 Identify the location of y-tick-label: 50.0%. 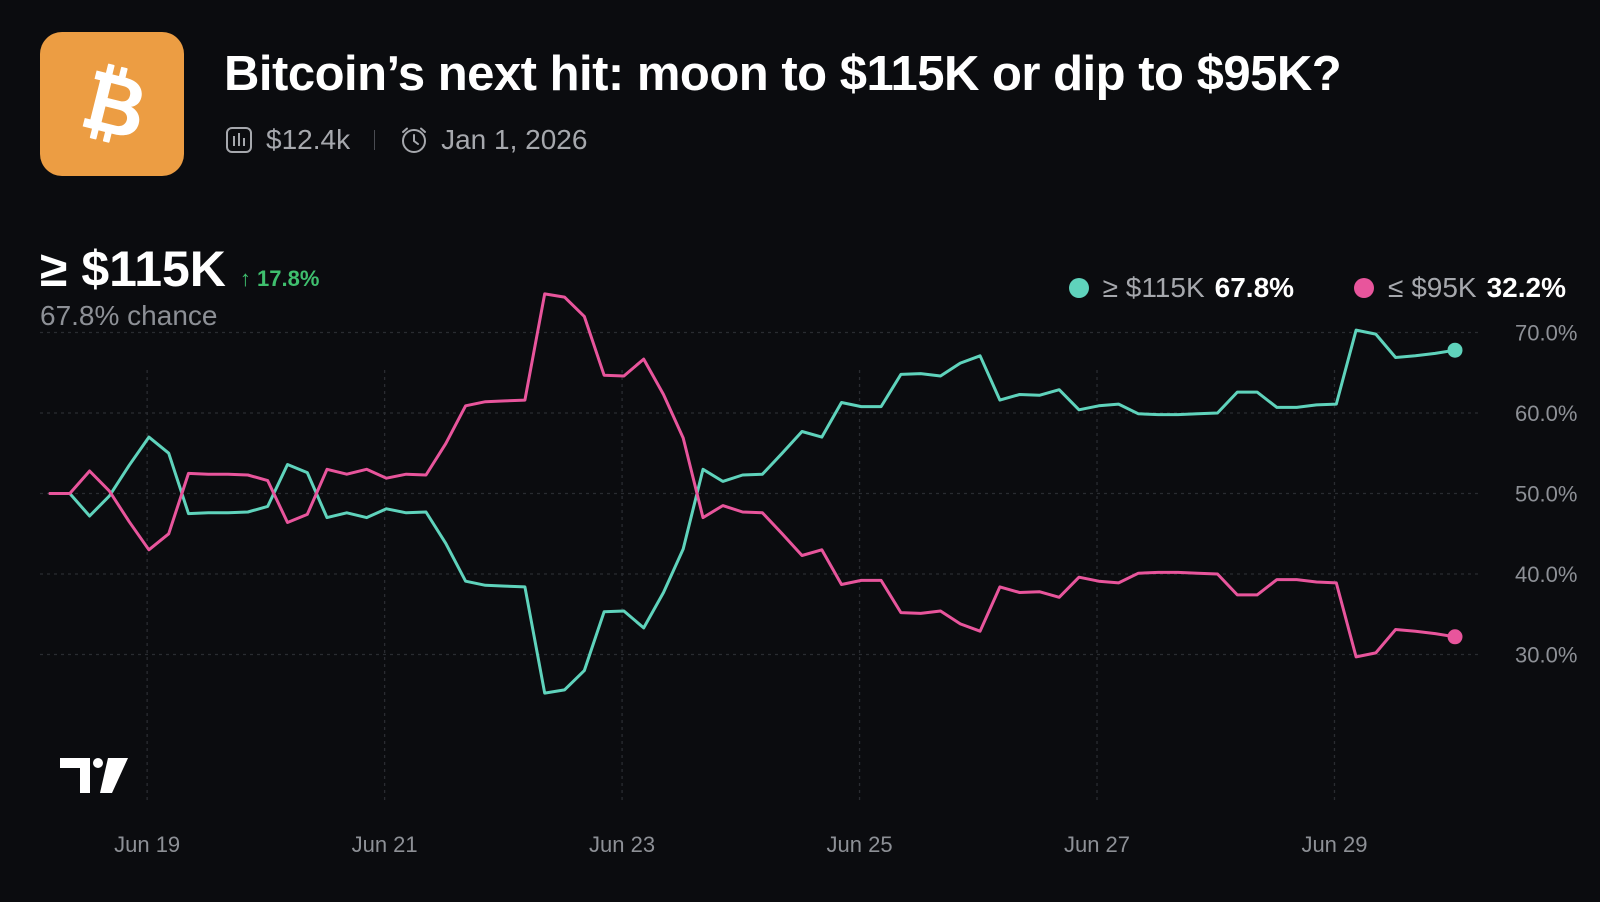
(1546, 494).